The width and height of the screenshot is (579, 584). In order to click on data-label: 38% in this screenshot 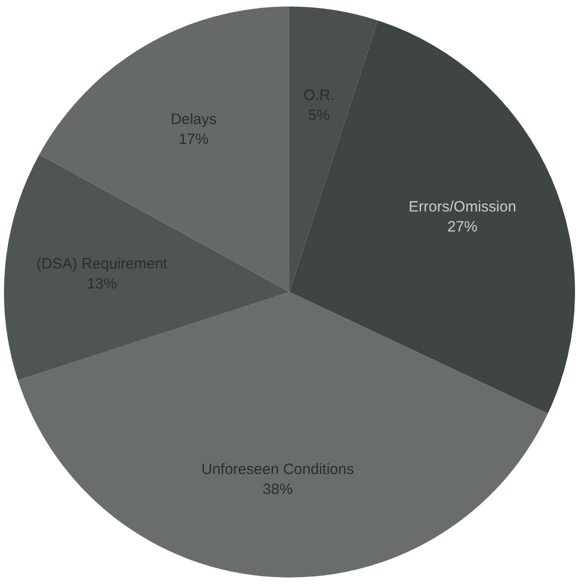, I will do `click(277, 489)`.